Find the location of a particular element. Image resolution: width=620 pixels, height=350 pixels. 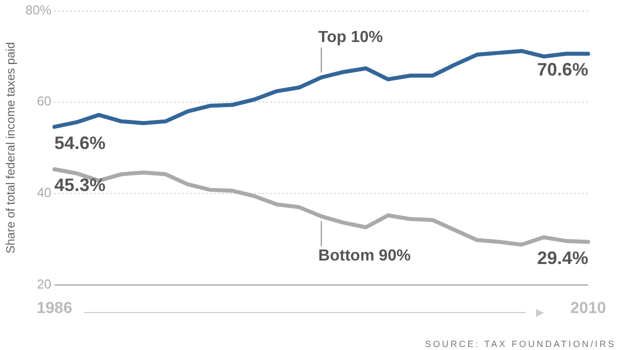

y-tick-label: 40 is located at coordinates (44, 192).